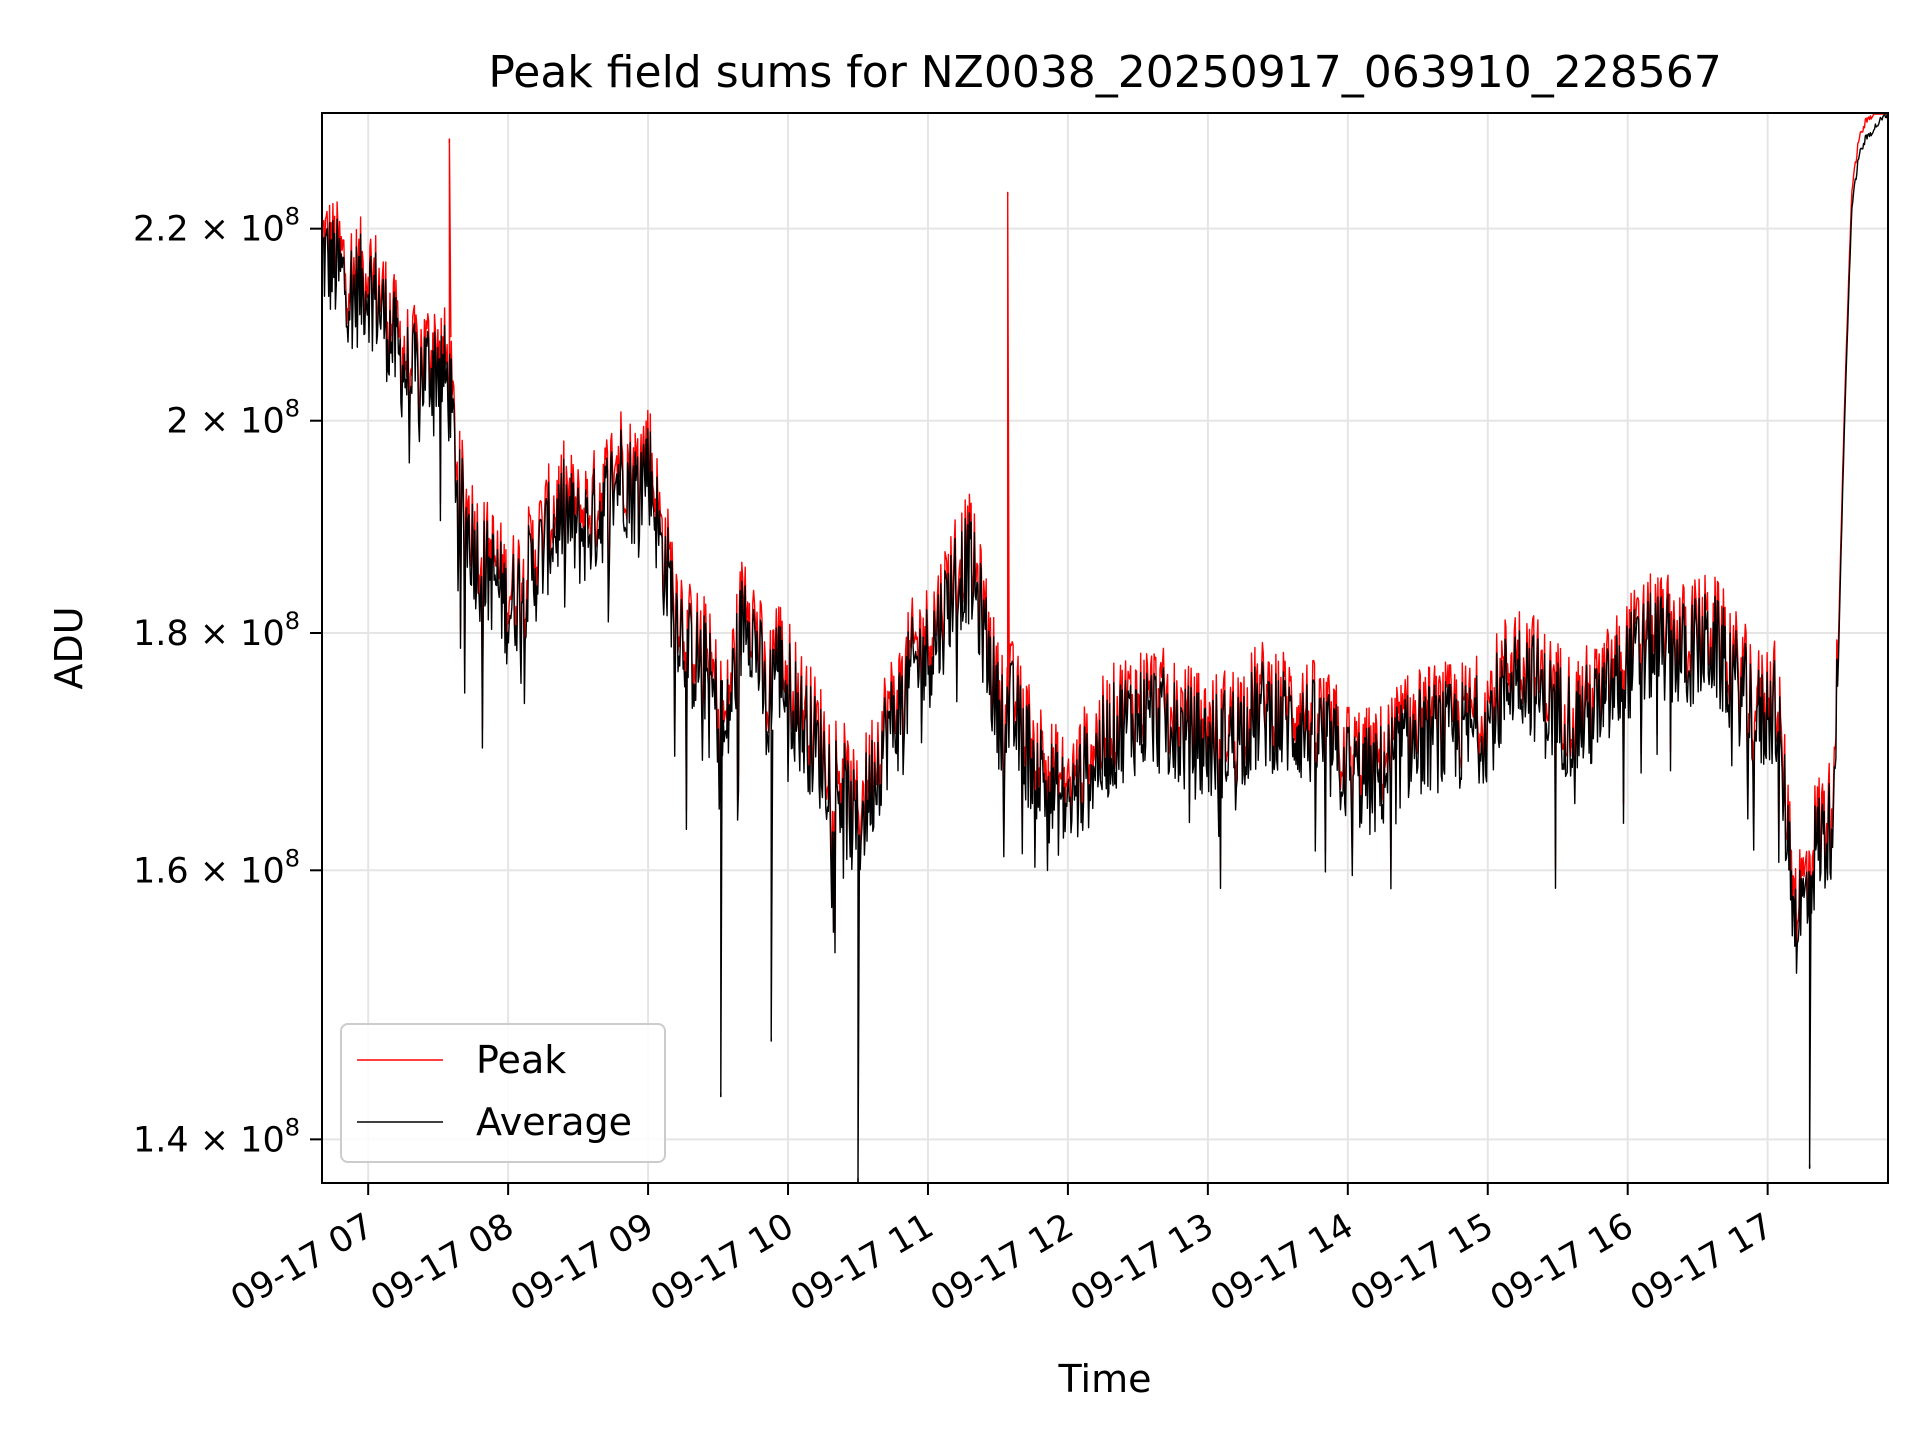 Image resolution: width=1920 pixels, height=1445 pixels. I want to click on legend-label-average: Average, so click(554, 1122).